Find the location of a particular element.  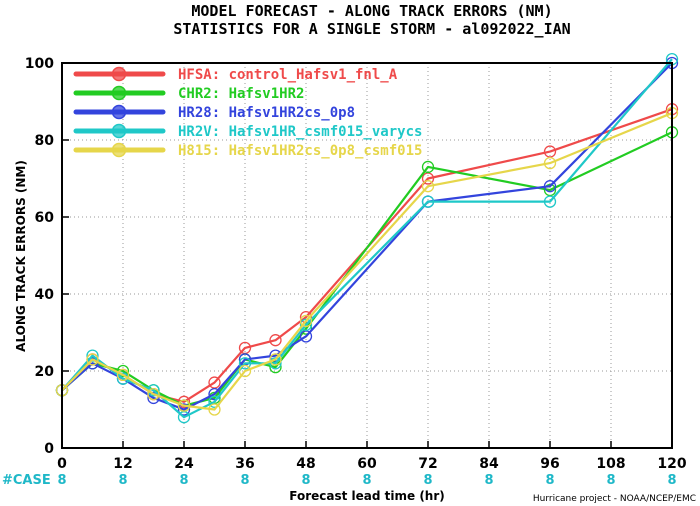

legend-label: HR2V: Hafsv1HR_csmf015_varycs is located at coordinates (300, 132).